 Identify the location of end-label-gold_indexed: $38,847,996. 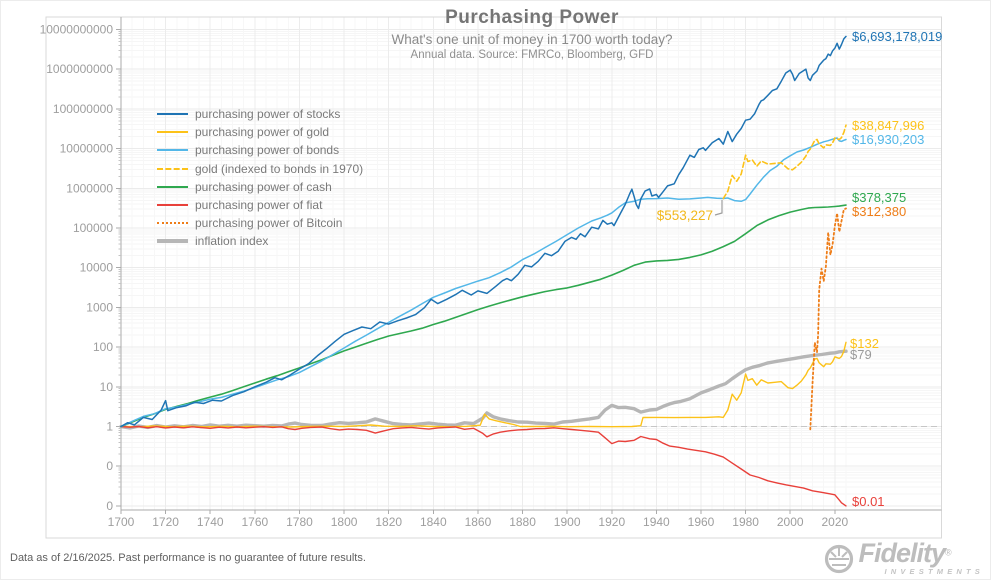
(888, 125).